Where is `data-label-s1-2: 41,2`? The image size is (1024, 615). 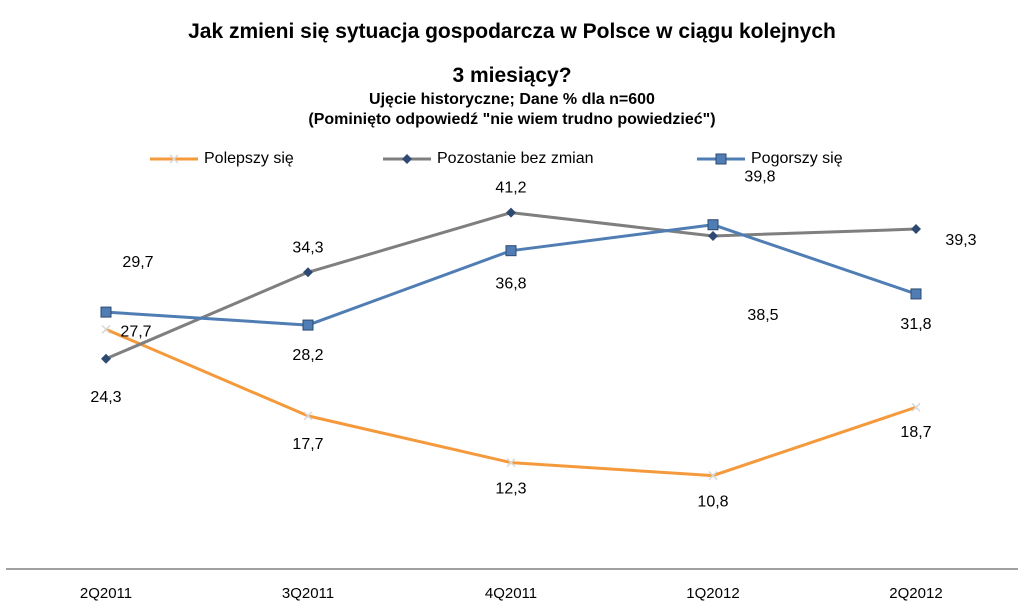
data-label-s1-2: 41,2 is located at coordinates (510, 188).